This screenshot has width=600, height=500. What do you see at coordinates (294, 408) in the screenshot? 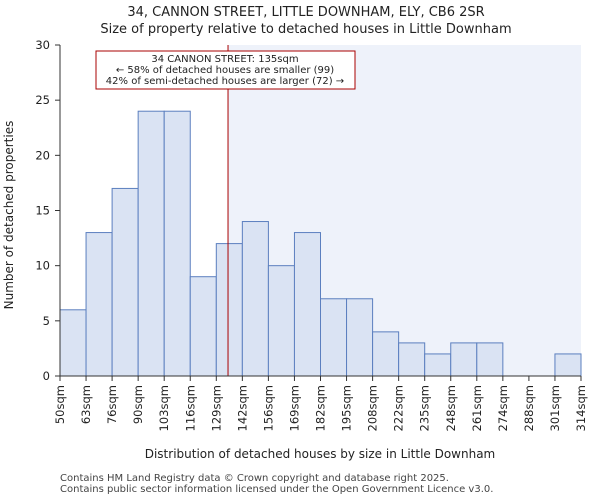
I see `x-tick-label: 169sqm` at bounding box center [294, 408].